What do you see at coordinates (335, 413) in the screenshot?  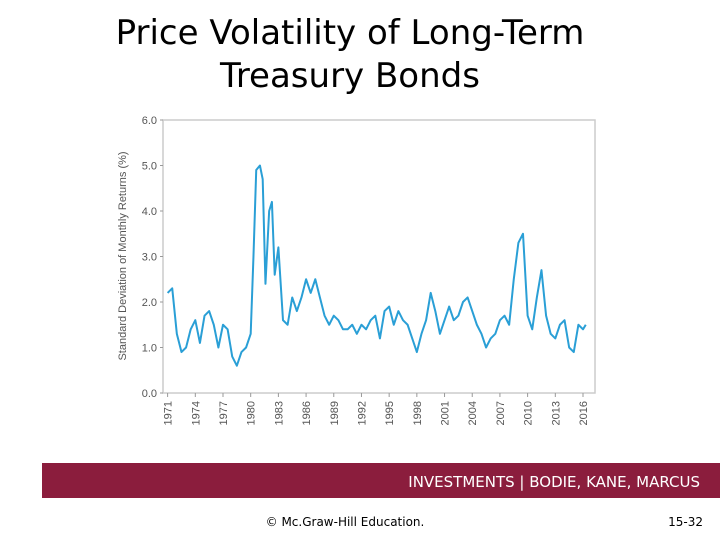 I see `x-tick-label: 1989` at bounding box center [335, 413].